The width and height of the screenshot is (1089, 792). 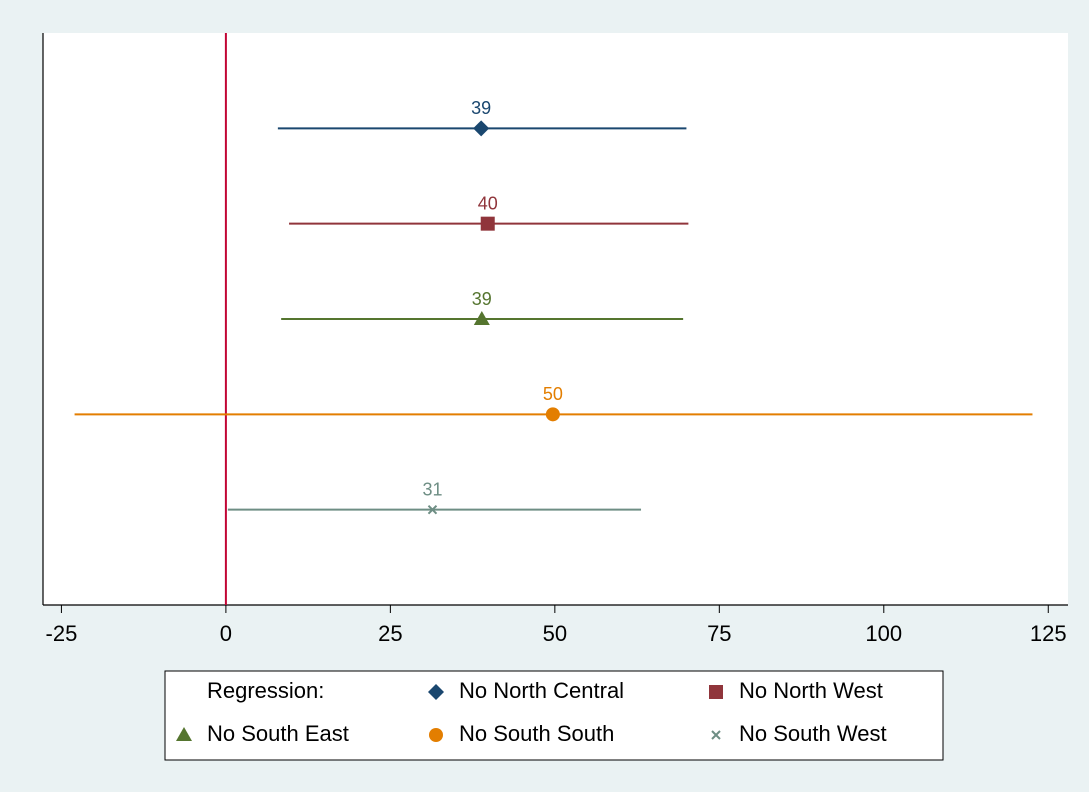 What do you see at coordinates (1048, 633) in the screenshot?
I see `x-tick-label: 125` at bounding box center [1048, 633].